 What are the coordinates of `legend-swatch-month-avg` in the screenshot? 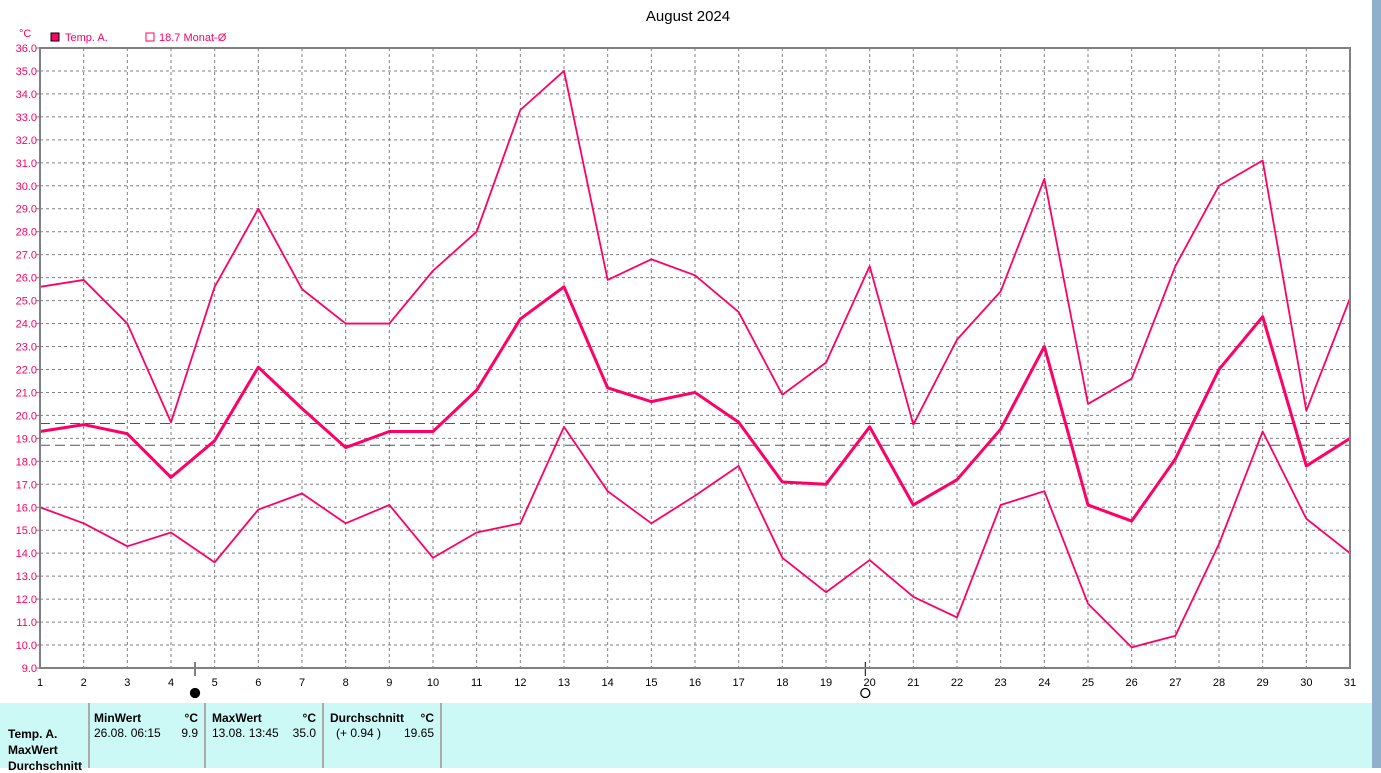 It's located at (150, 37).